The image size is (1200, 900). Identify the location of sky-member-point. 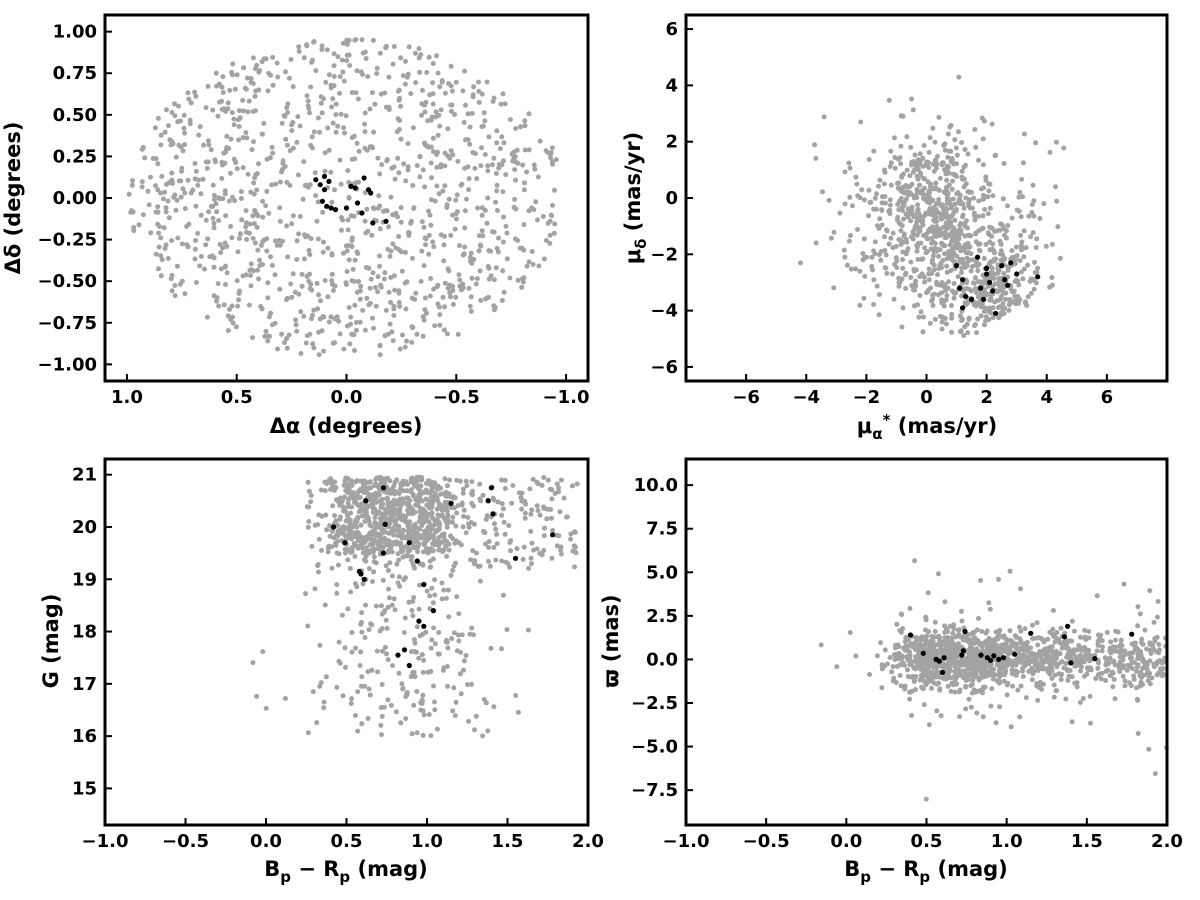
(364, 178).